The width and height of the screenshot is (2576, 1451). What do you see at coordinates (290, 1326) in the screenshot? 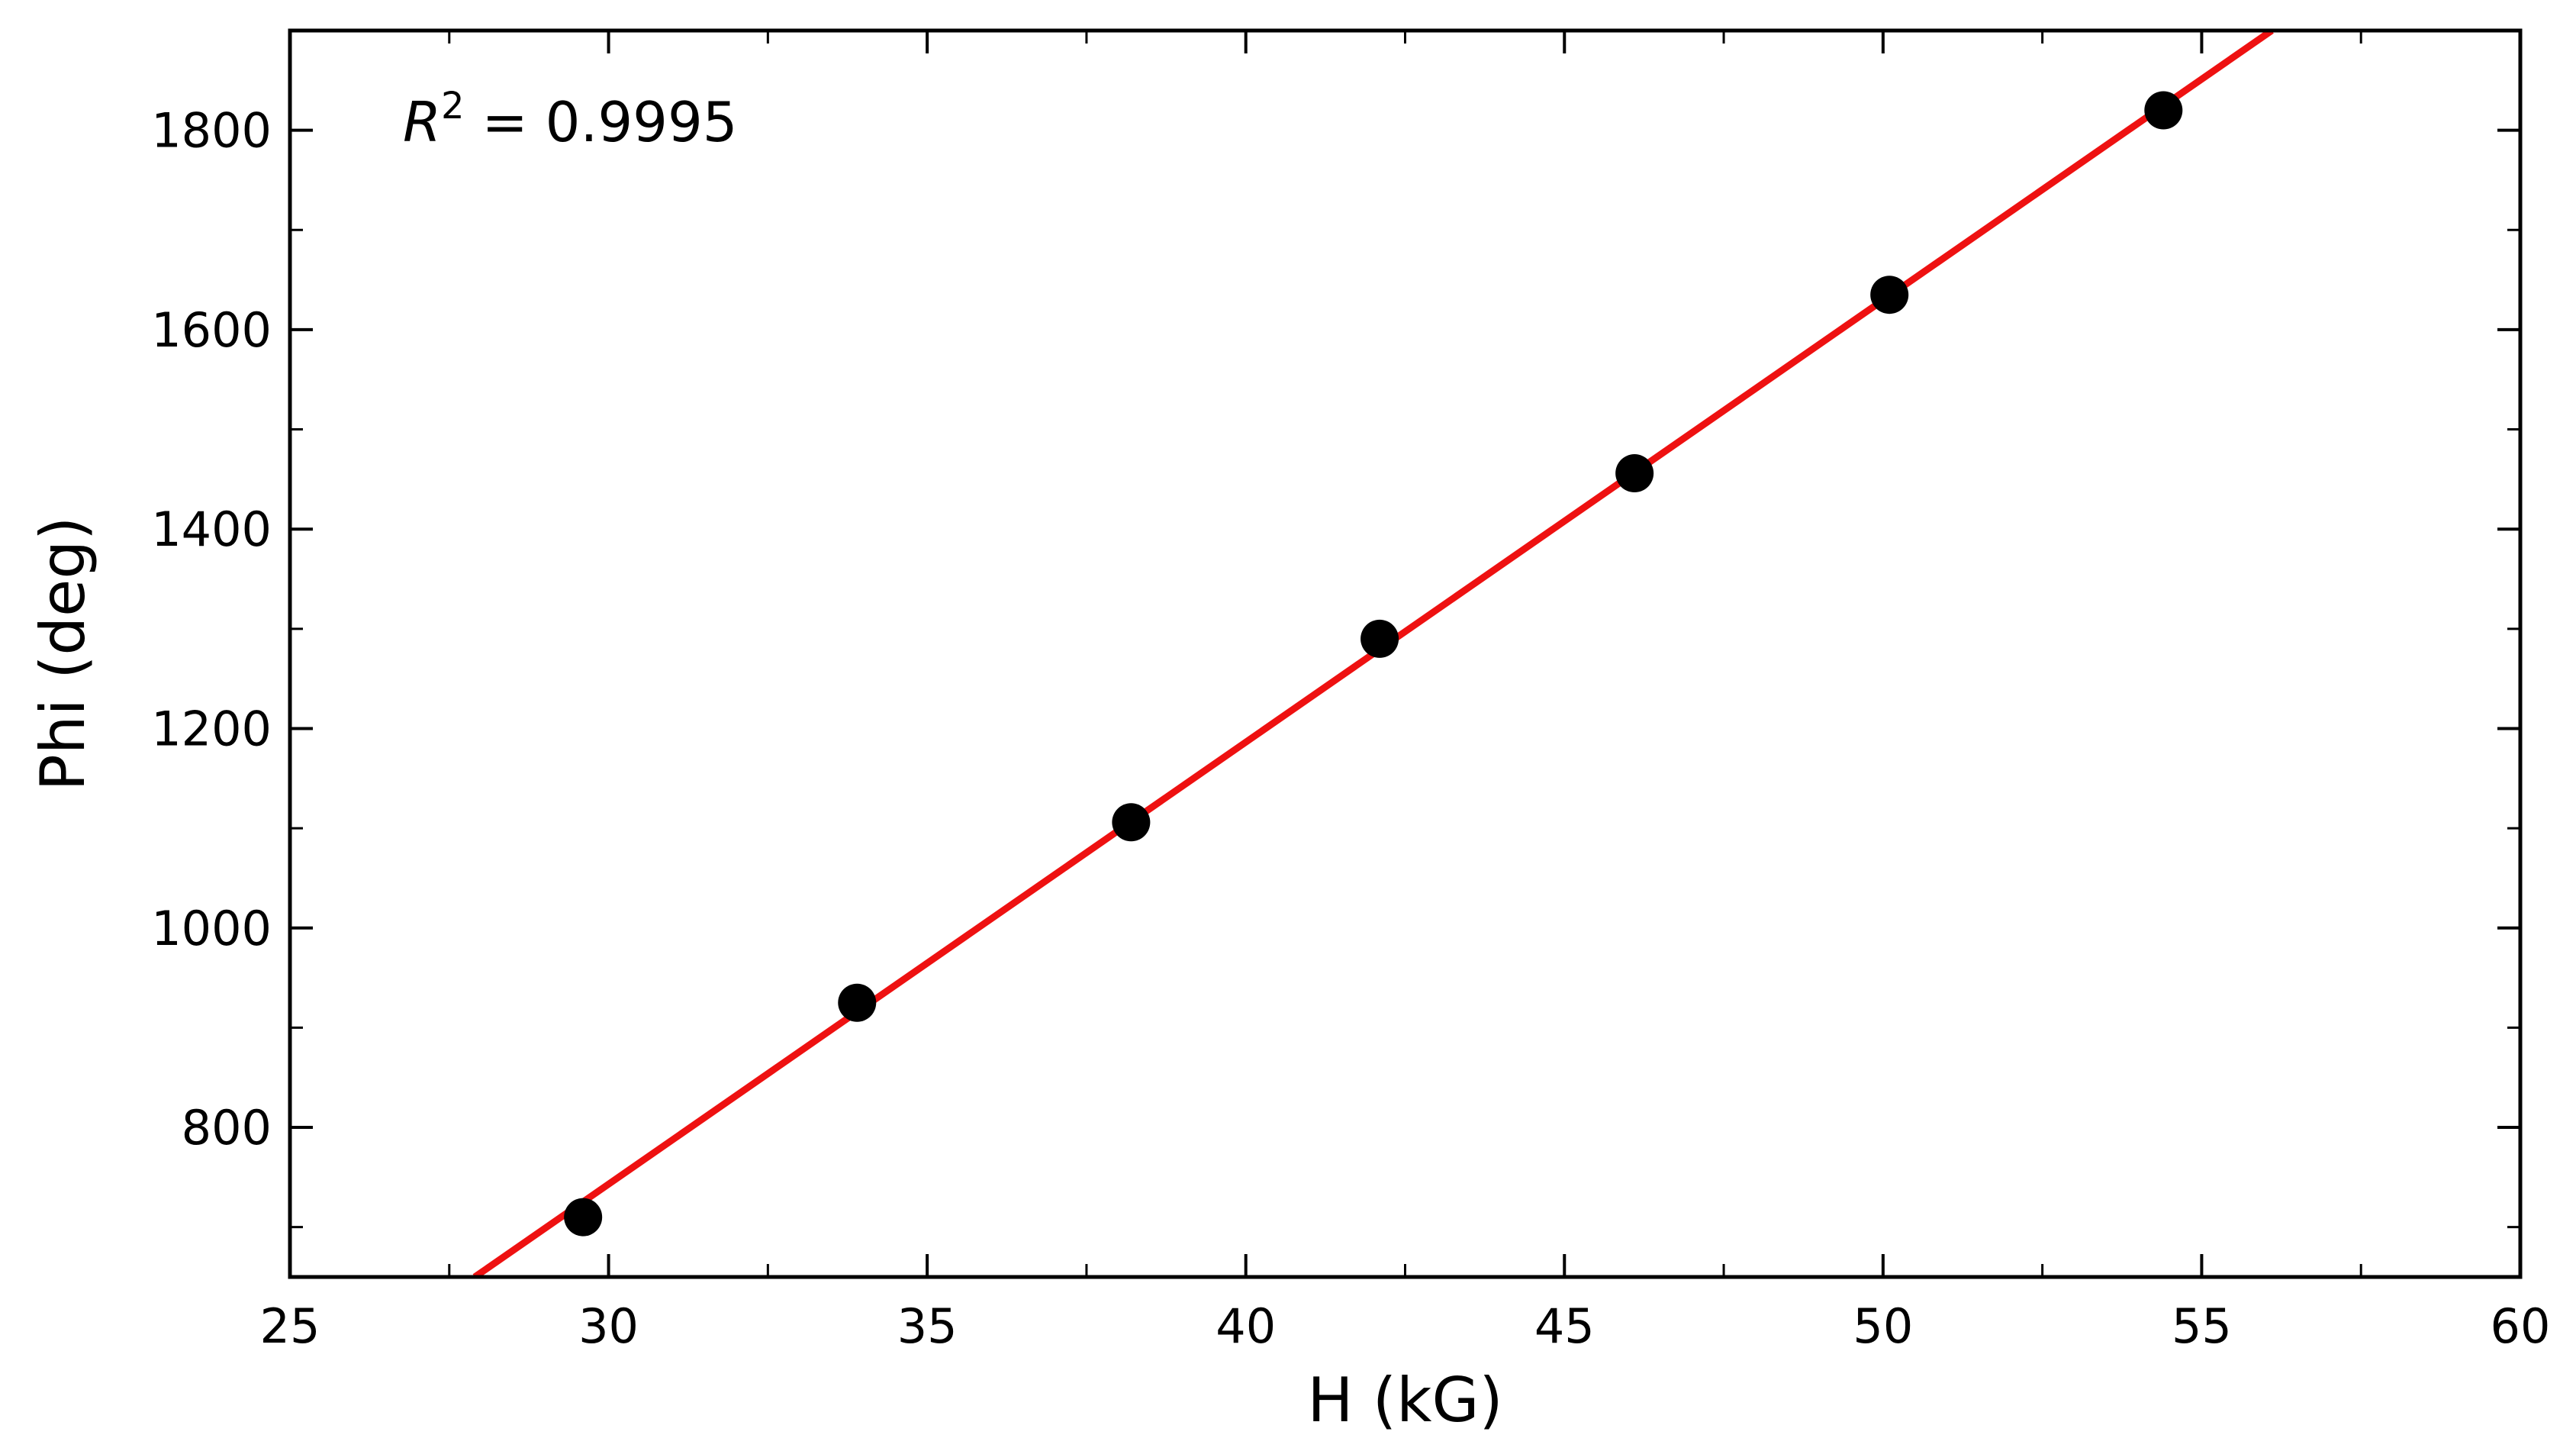
I see `x-tick-label: 25` at bounding box center [290, 1326].